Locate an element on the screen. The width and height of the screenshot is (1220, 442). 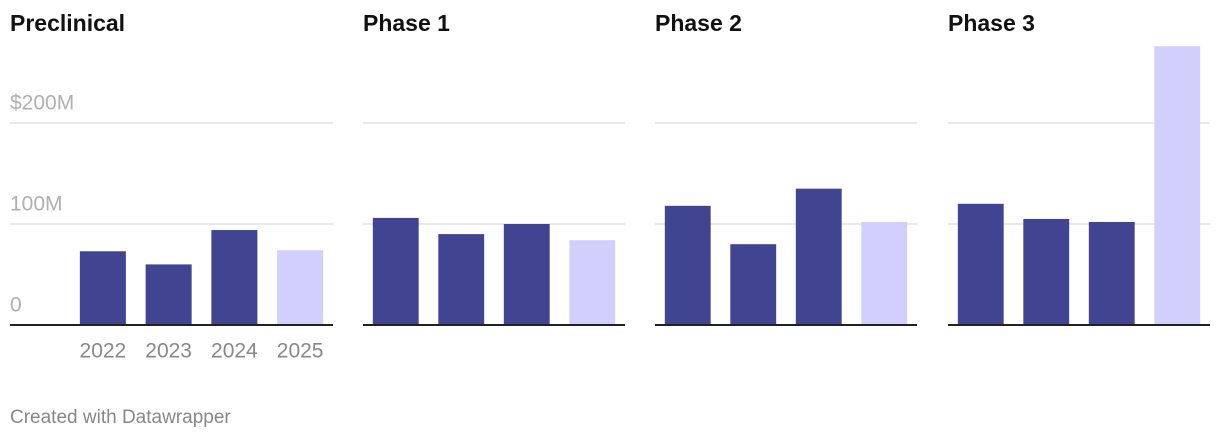
y-tick-label: 0 is located at coordinates (16, 305).